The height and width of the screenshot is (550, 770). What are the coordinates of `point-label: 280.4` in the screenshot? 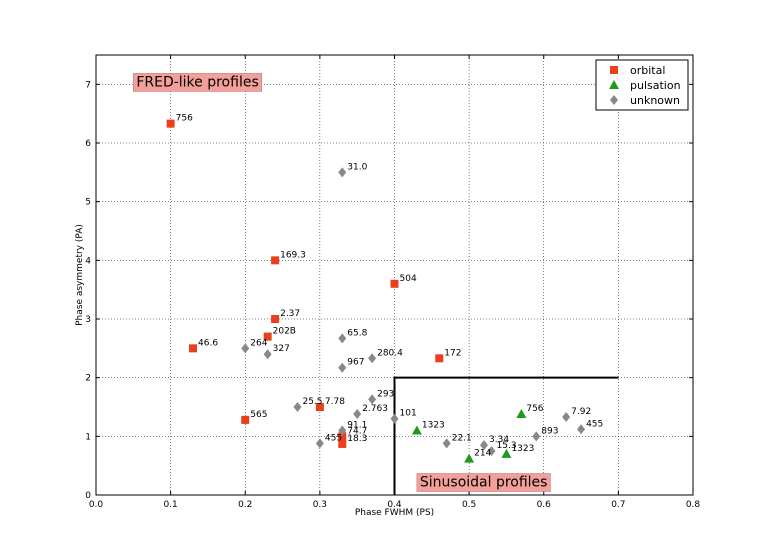 It's located at (390, 353).